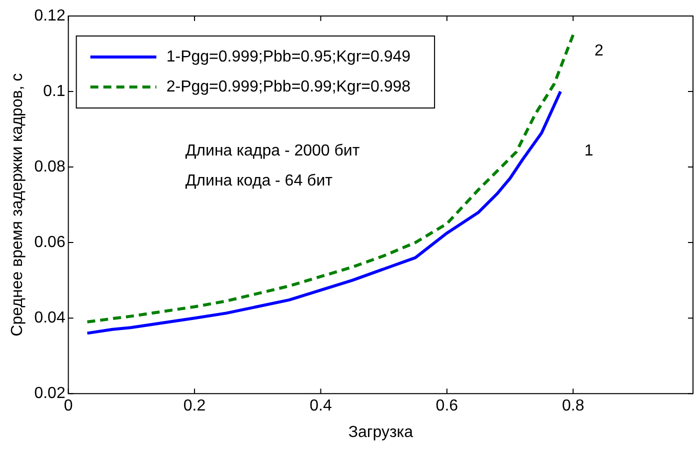 The width and height of the screenshot is (697, 450). Describe the element at coordinates (589, 151) in the screenshot. I see `annotation: 1` at that location.